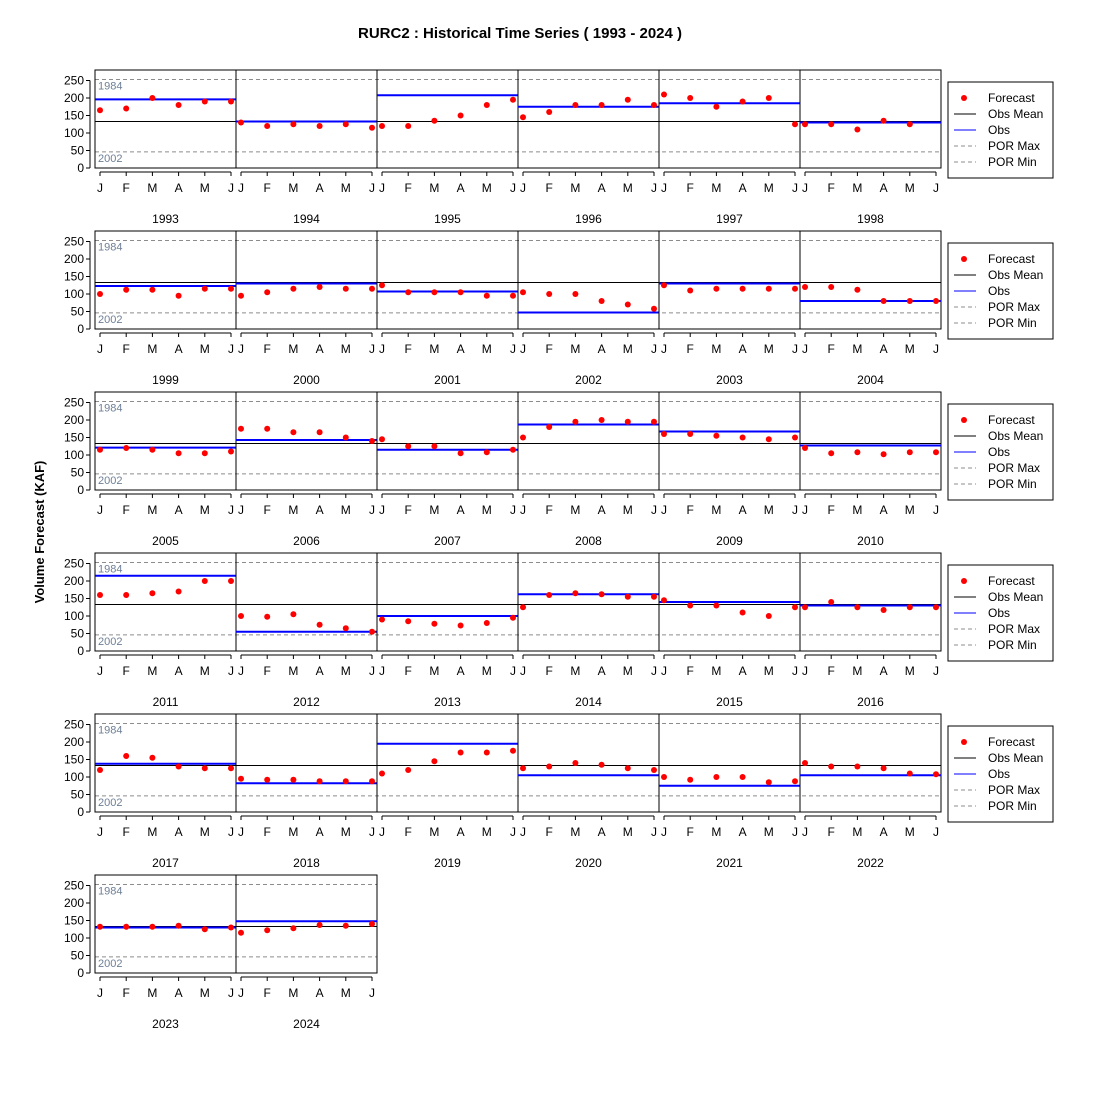 The image size is (1100, 1100). I want to click on year-label: 2002, so click(588, 380).